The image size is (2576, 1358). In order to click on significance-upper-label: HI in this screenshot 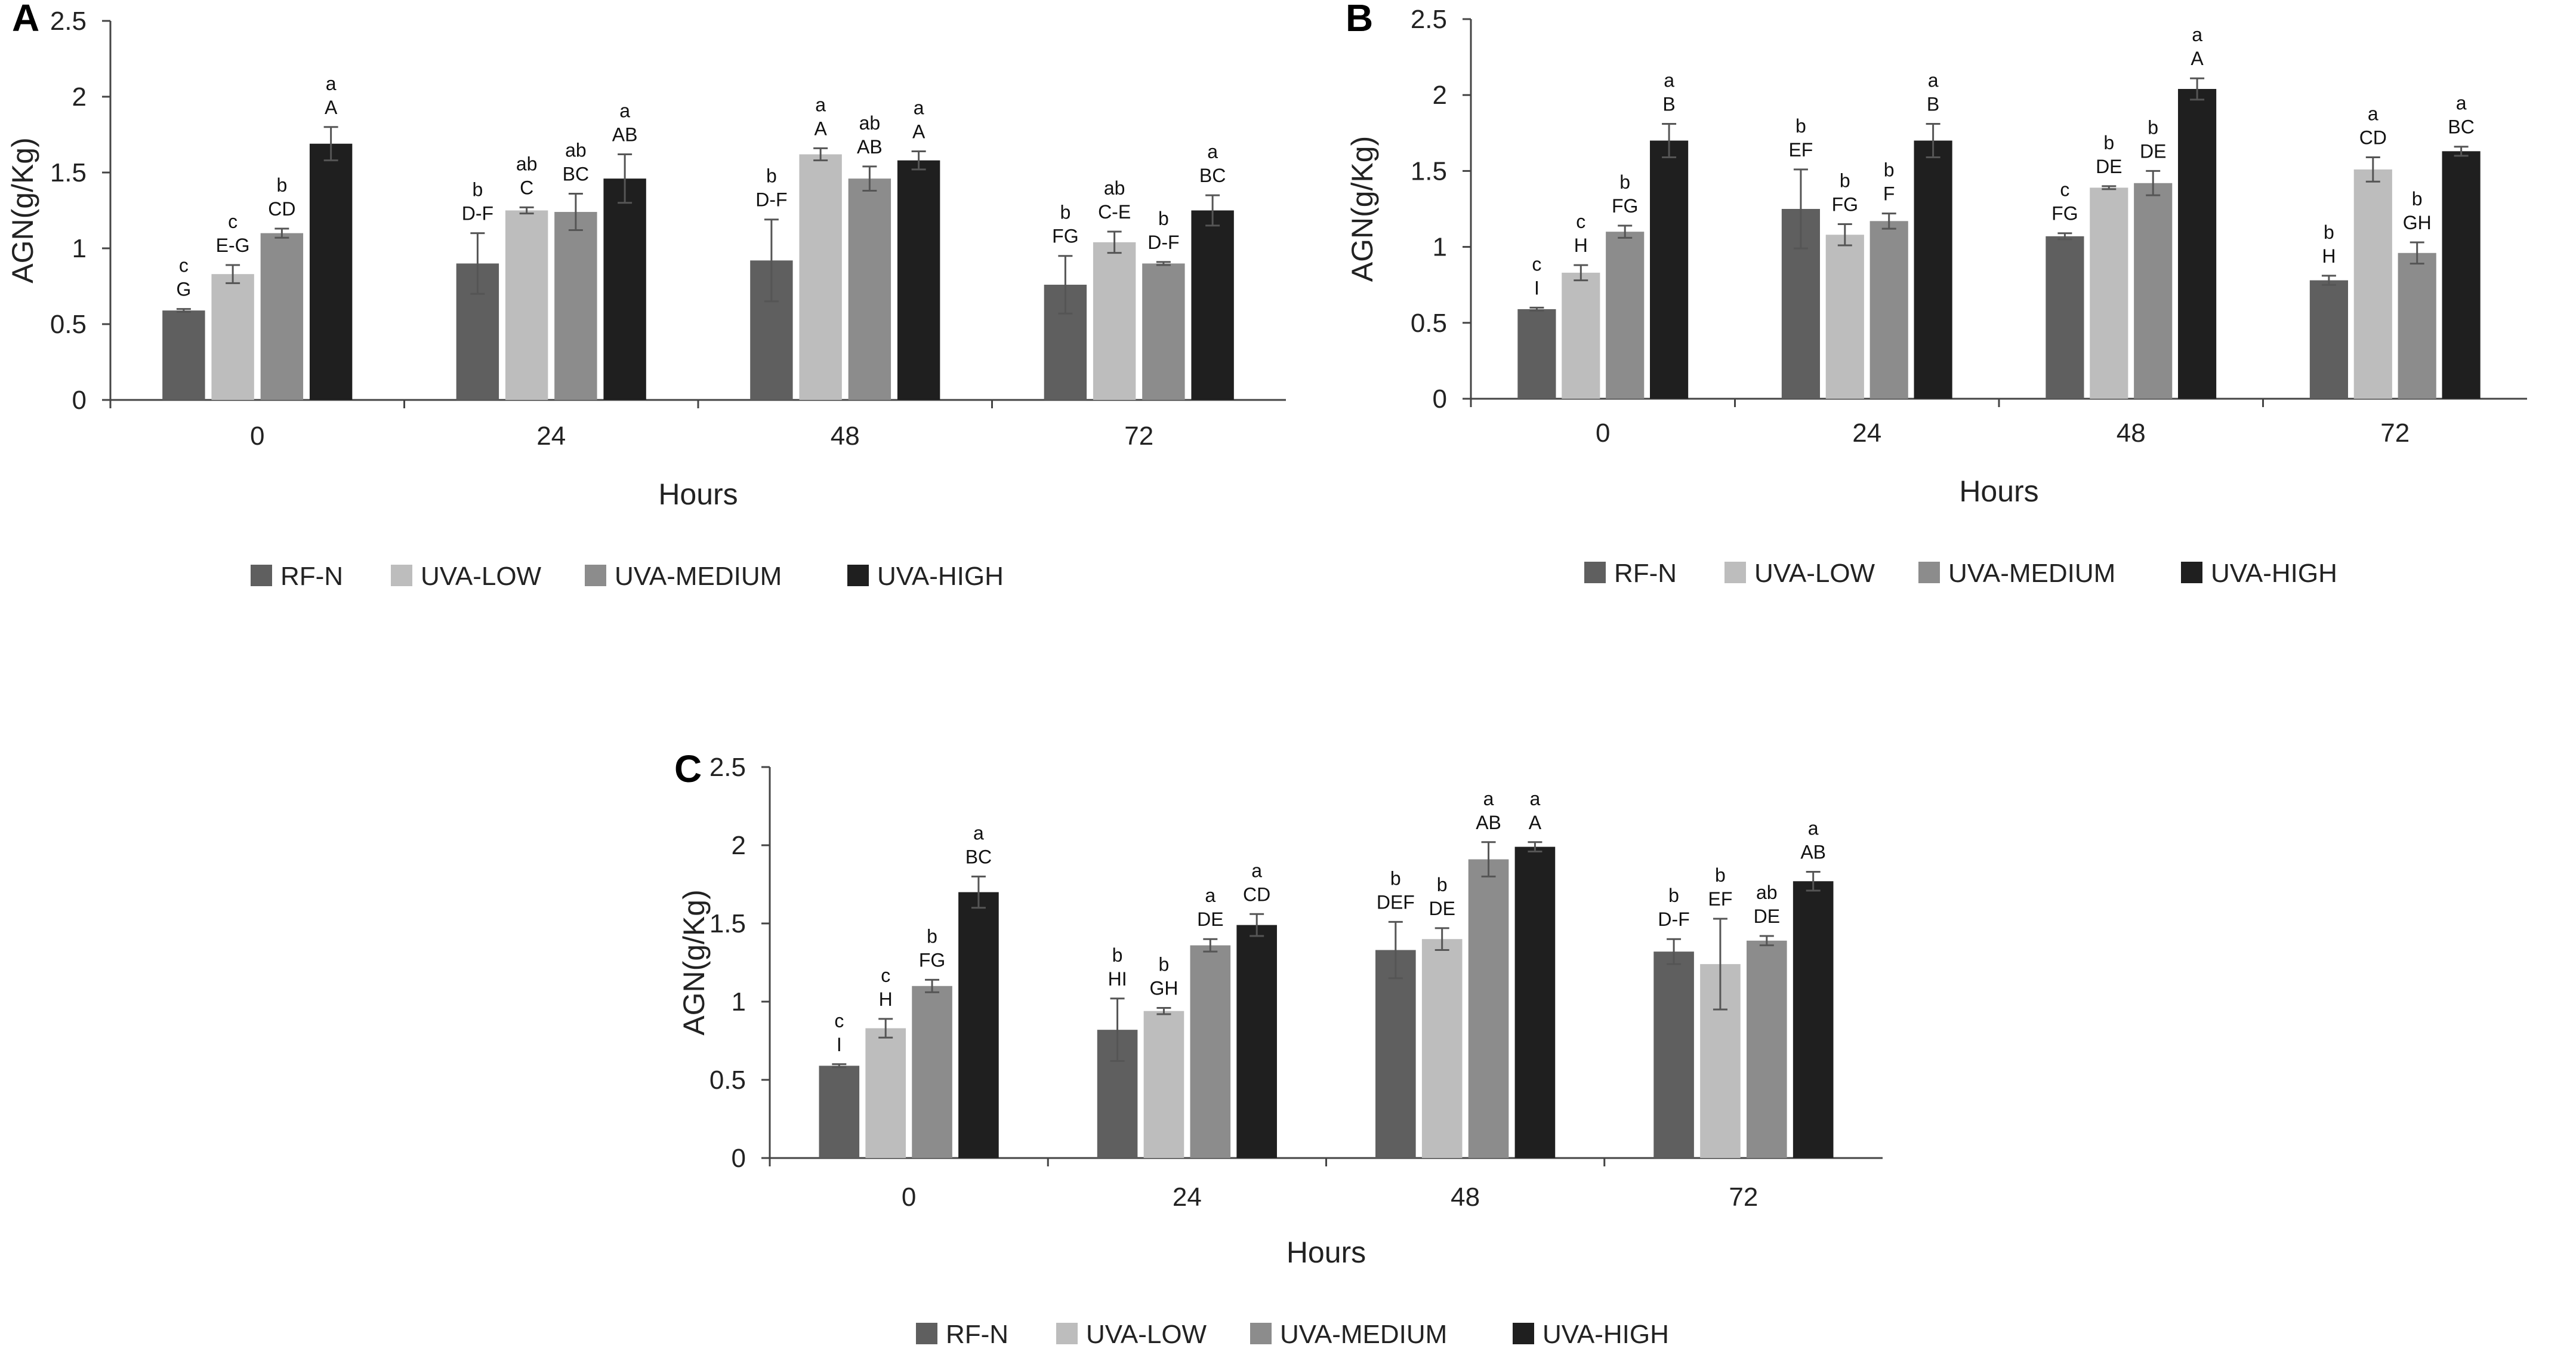, I will do `click(1117, 979)`.